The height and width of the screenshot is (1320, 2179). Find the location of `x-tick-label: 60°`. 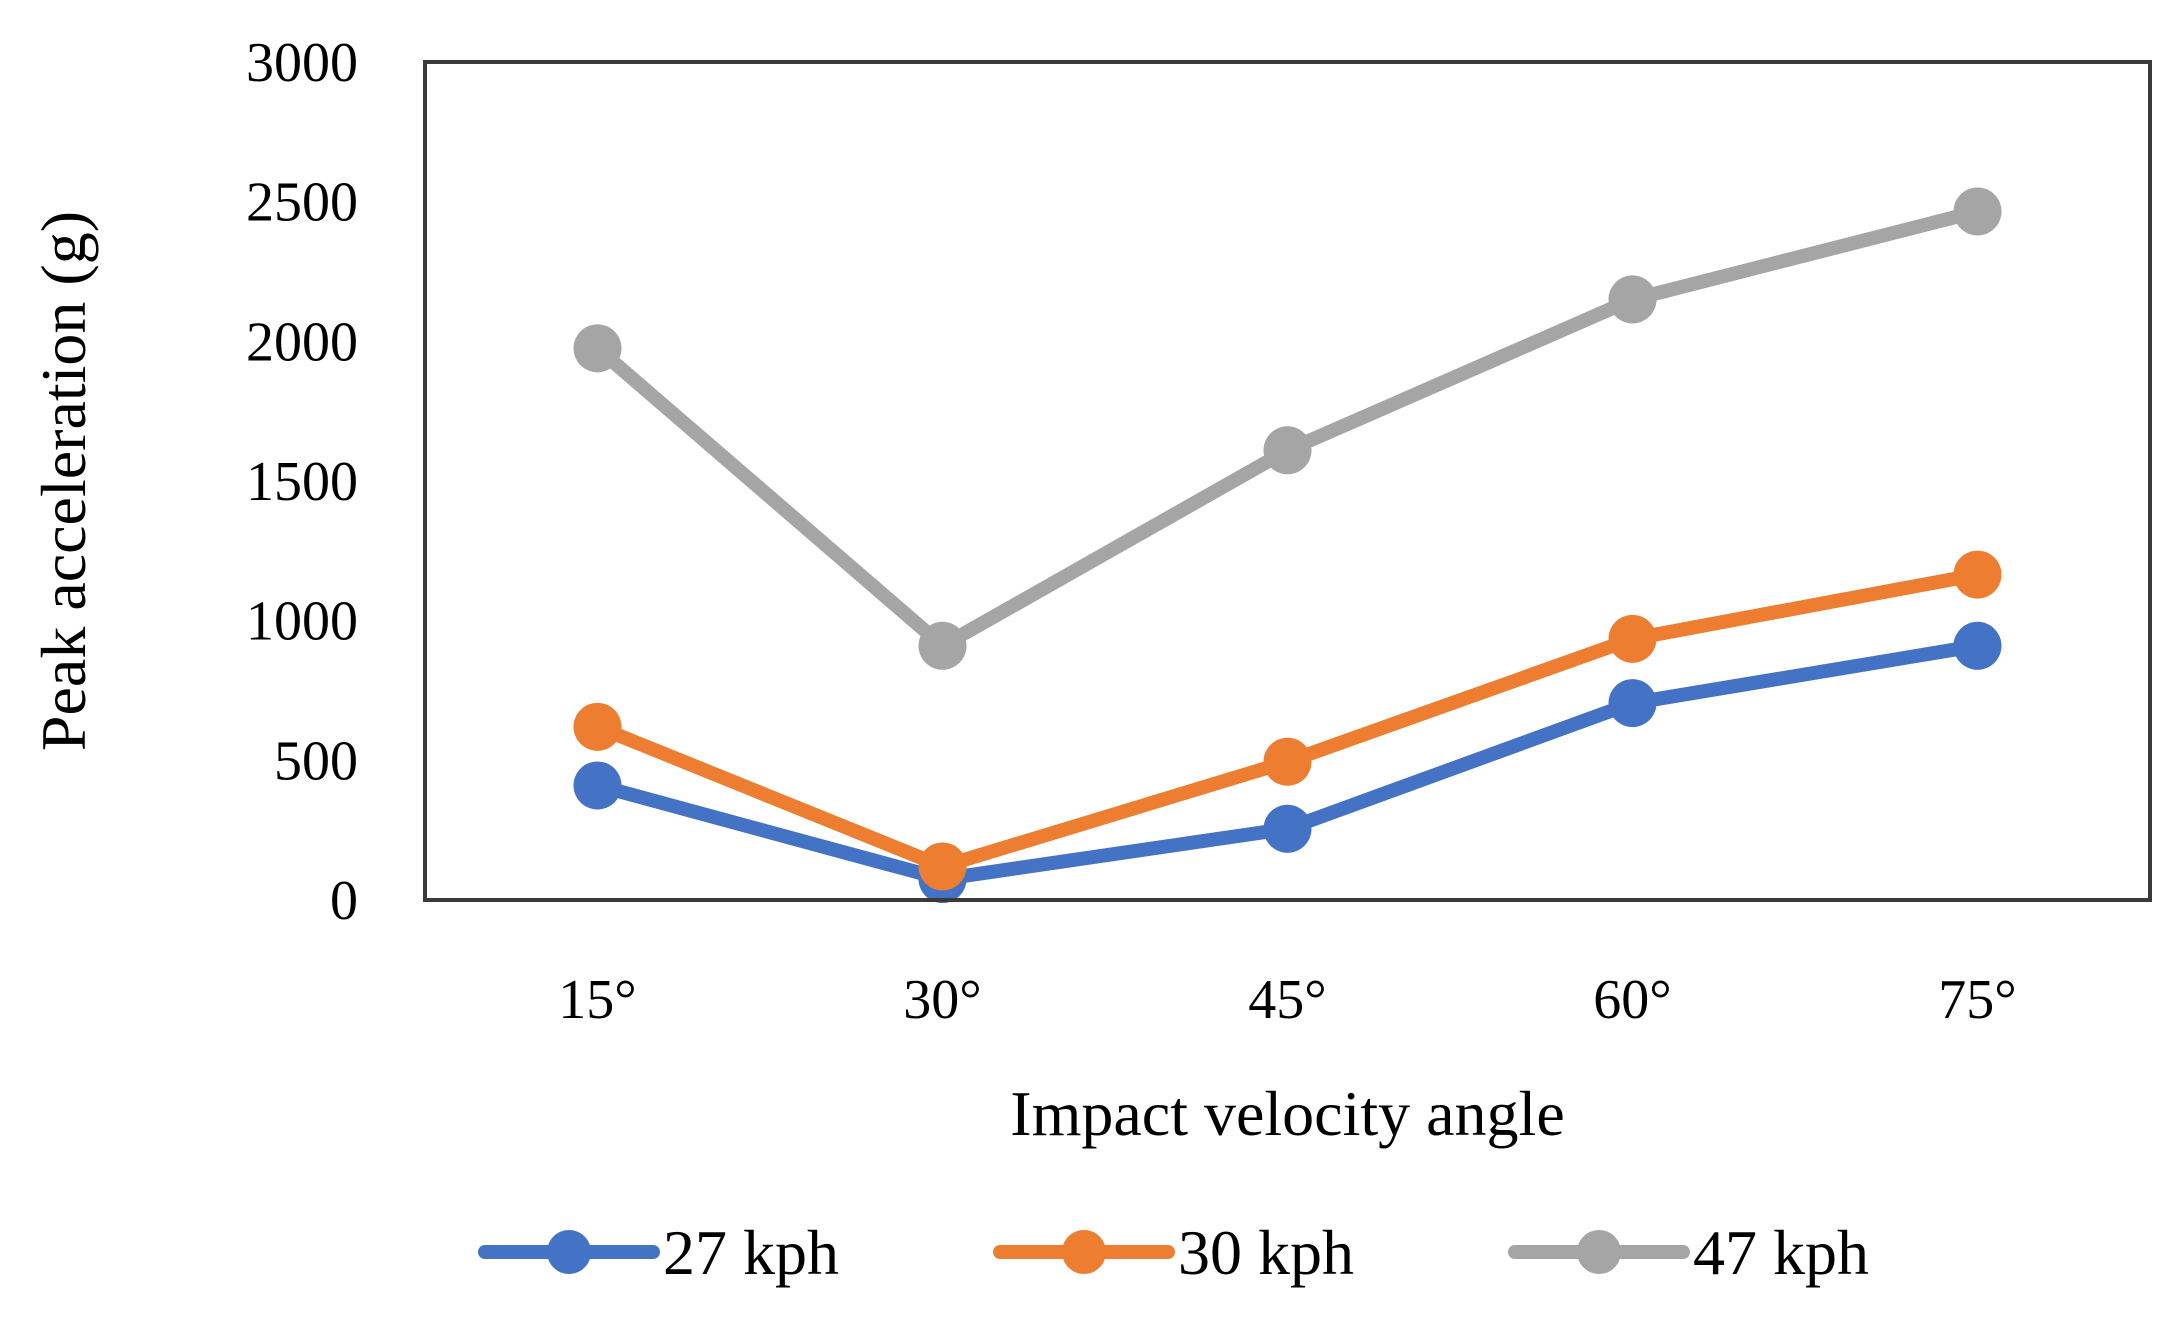

x-tick-label: 60° is located at coordinates (1632, 1000).